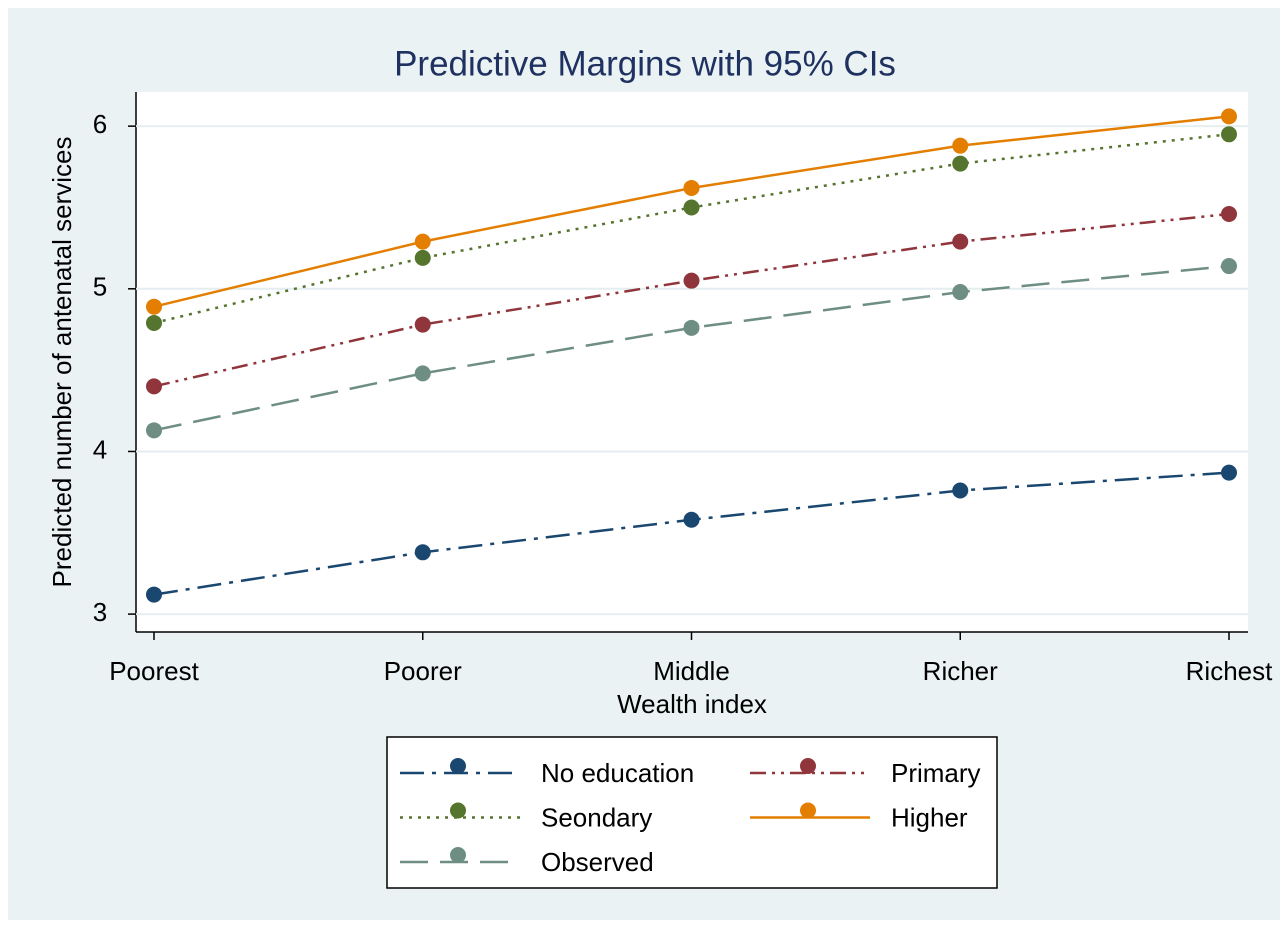 This screenshot has width=1288, height=928. I want to click on x-tick-label: Poorer, so click(423, 671).